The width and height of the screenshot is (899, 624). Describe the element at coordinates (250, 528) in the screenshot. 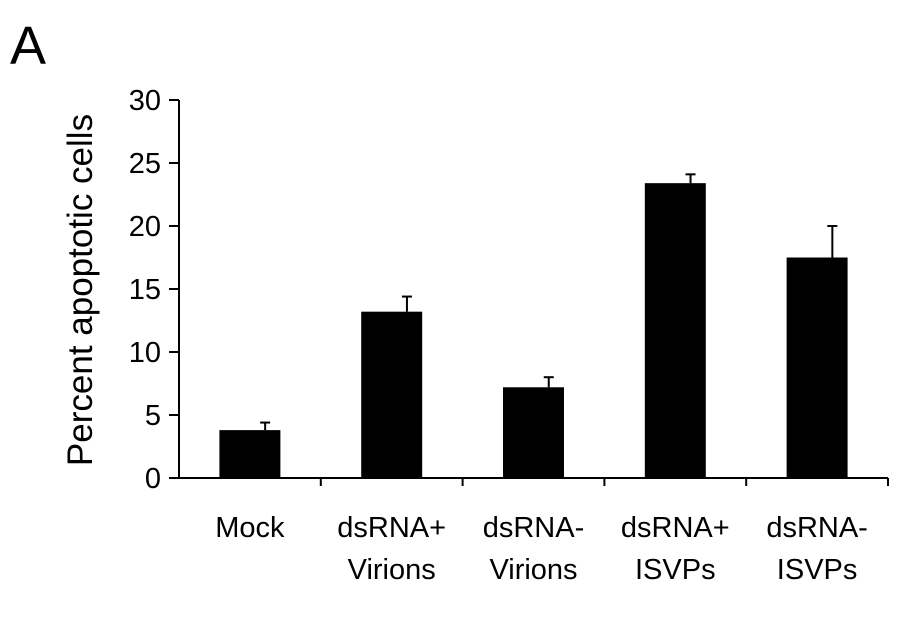

I see `category-label: Mock` at that location.